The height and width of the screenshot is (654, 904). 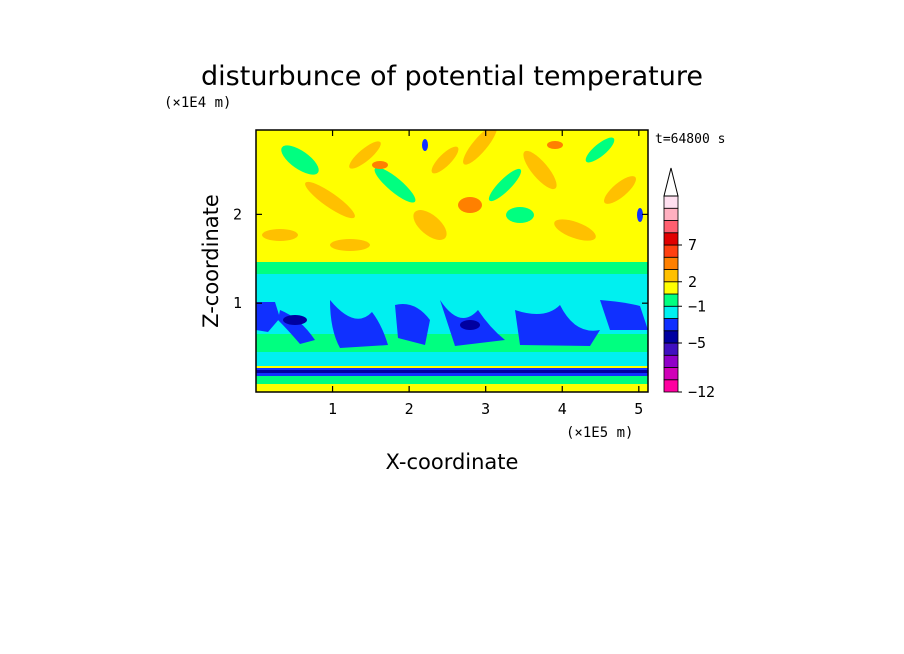 I want to click on colorbar-tick-label: −1, so click(x=697, y=306).